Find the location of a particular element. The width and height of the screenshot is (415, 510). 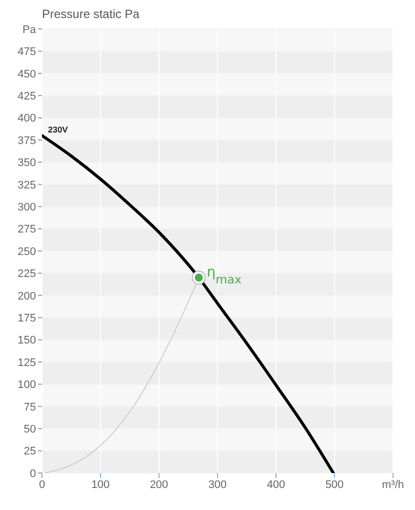

y-tick-label: 75 is located at coordinates (30, 407).